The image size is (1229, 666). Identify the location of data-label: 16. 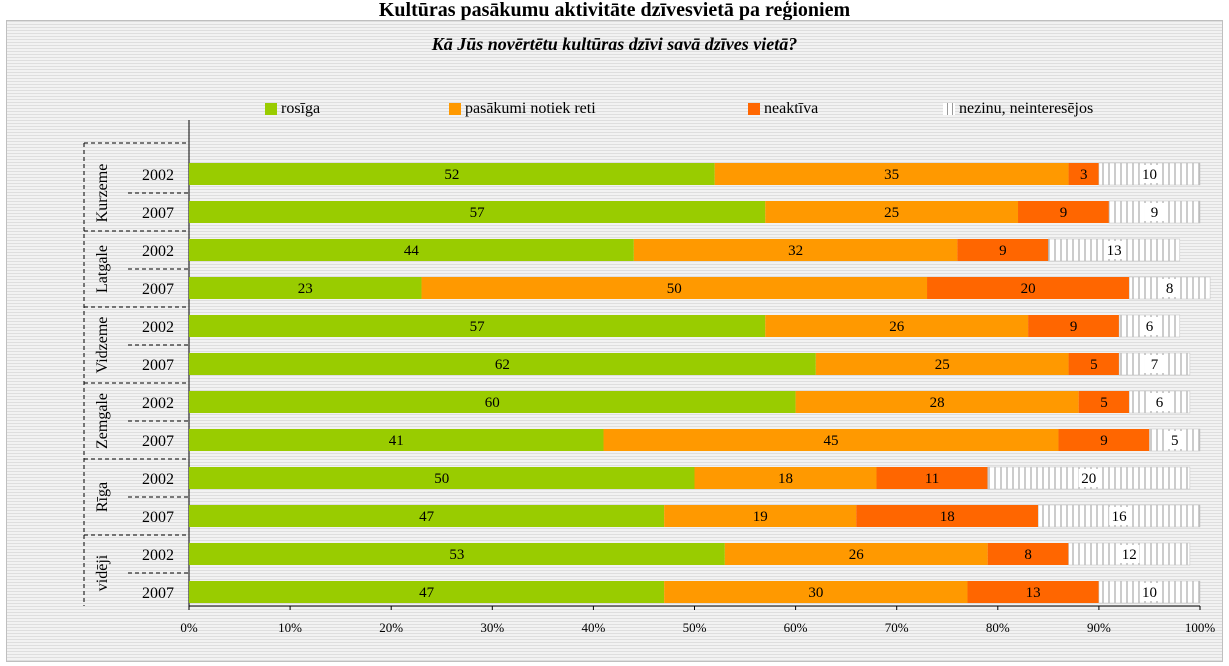
(1120, 517).